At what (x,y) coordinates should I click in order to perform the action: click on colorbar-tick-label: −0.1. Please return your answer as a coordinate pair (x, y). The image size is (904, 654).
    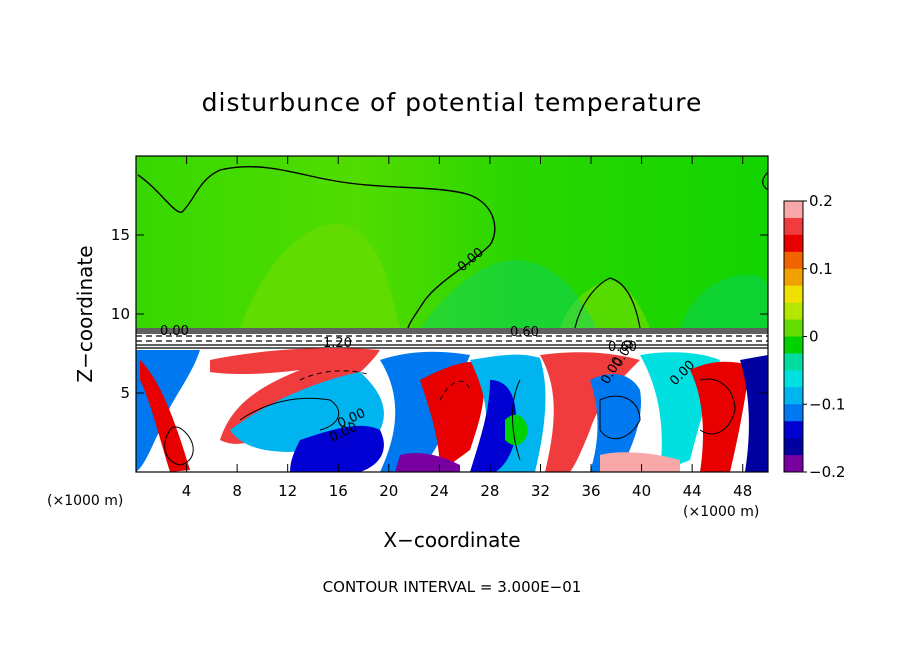
    Looking at the image, I should click on (827, 404).